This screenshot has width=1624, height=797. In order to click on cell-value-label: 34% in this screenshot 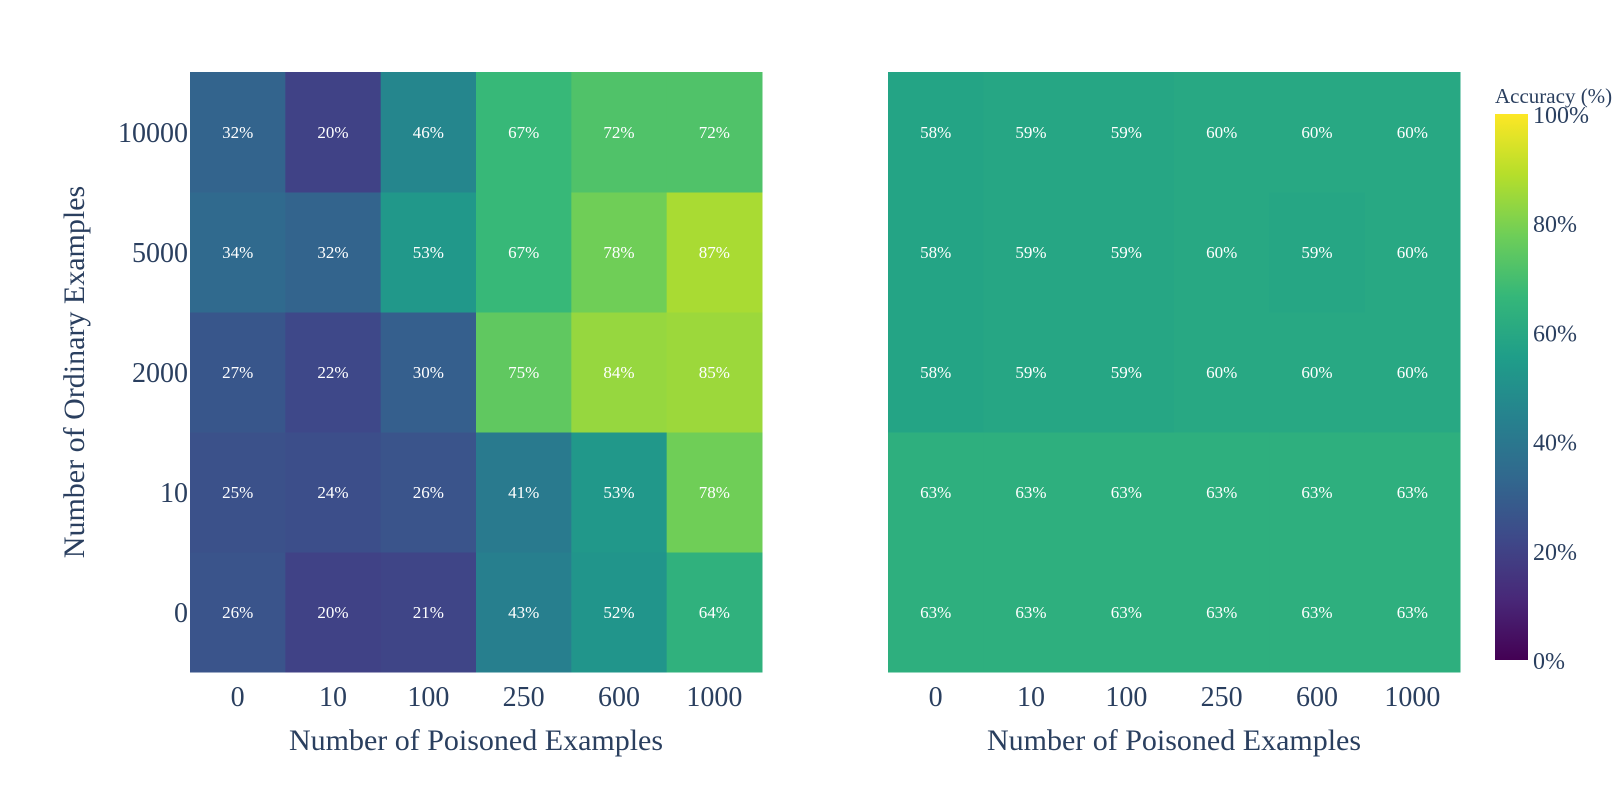, I will do `click(237, 252)`.